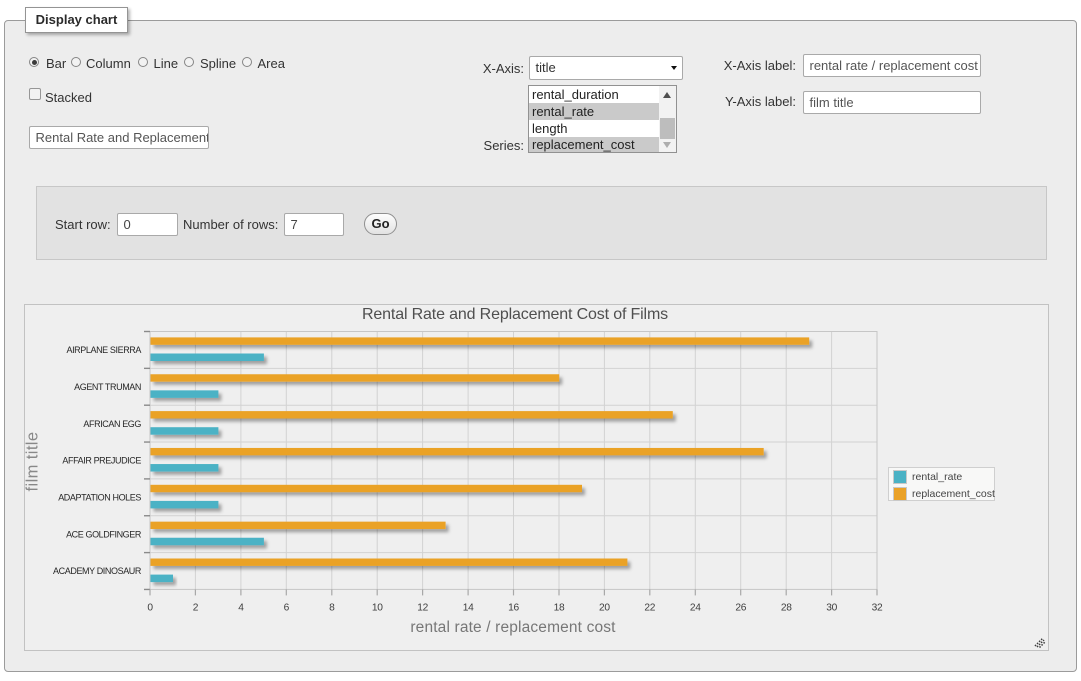 This screenshot has width=1081, height=681. What do you see at coordinates (107, 387) in the screenshot?
I see `svg-text: AGENT TRUMAN` at bounding box center [107, 387].